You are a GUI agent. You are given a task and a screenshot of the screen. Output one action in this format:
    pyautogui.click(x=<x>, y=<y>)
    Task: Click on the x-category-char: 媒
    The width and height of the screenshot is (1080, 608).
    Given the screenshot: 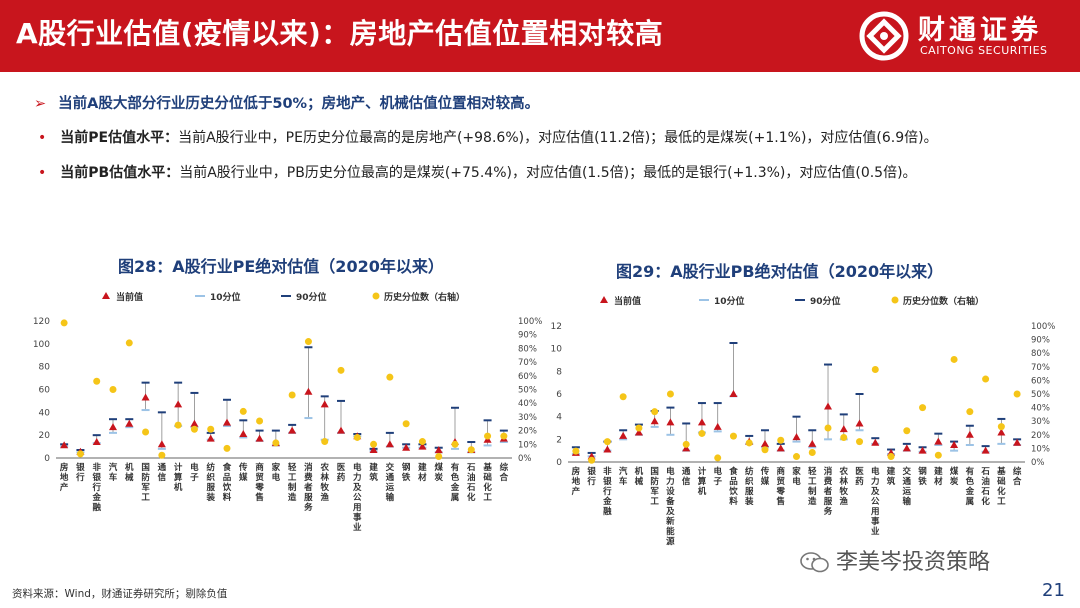 What is the action you would take?
    pyautogui.click(x=243, y=477)
    